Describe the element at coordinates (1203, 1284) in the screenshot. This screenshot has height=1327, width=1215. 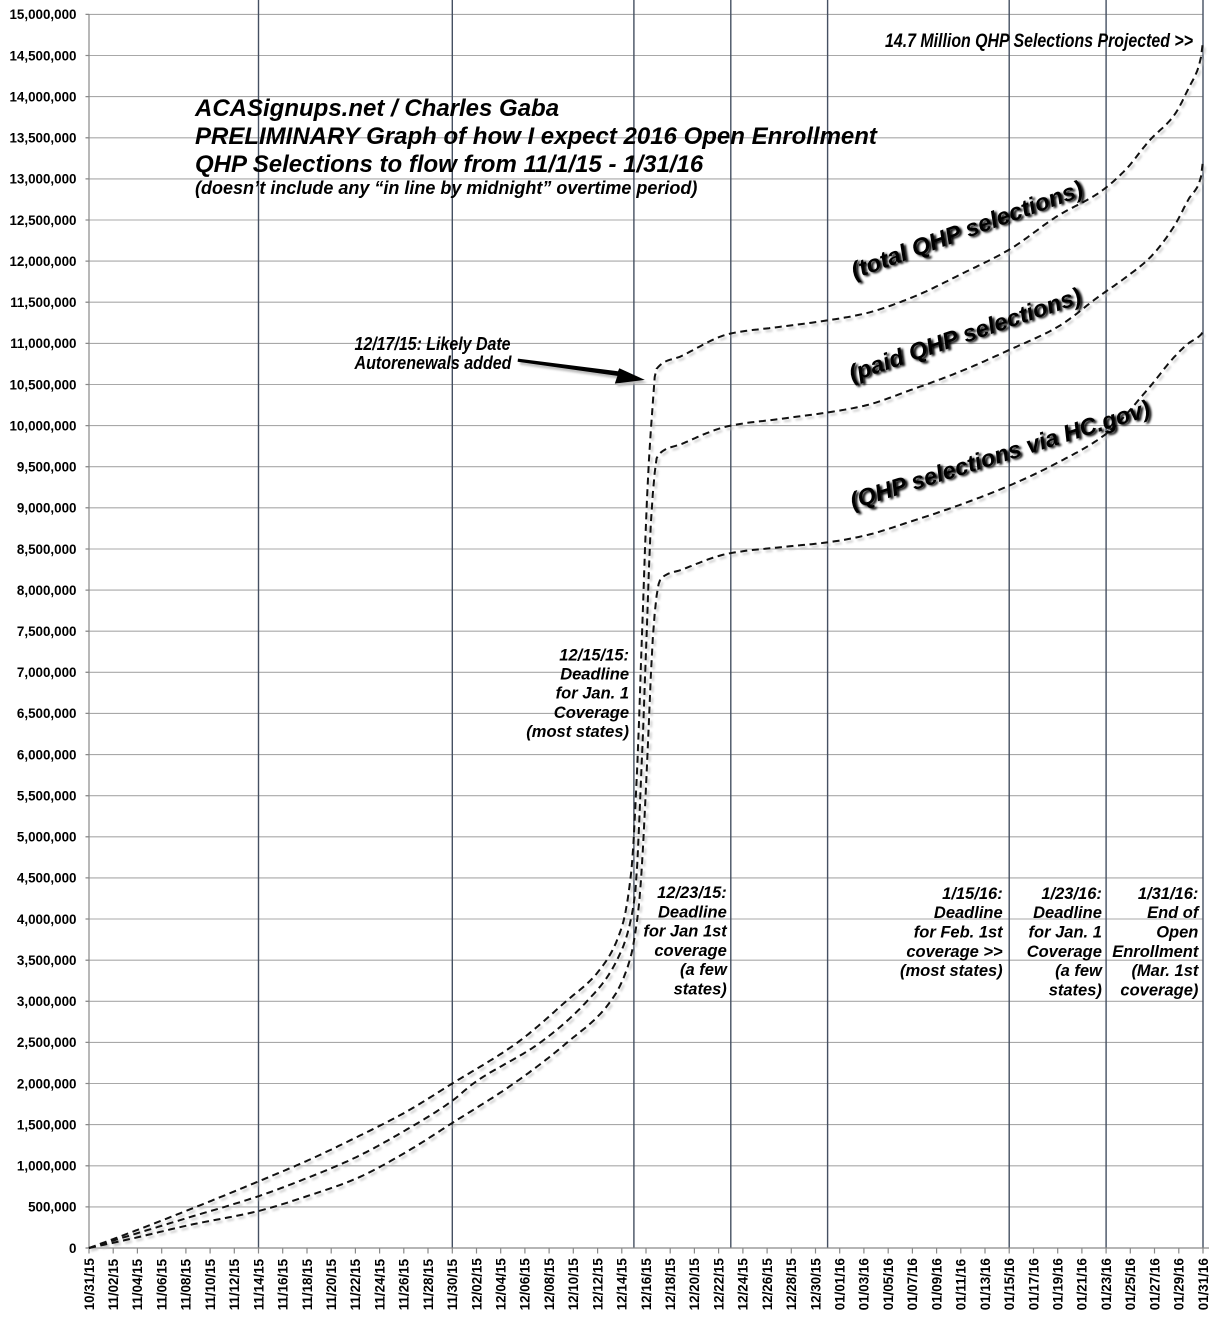
I see `svg-text: 01/31/16` at that location.